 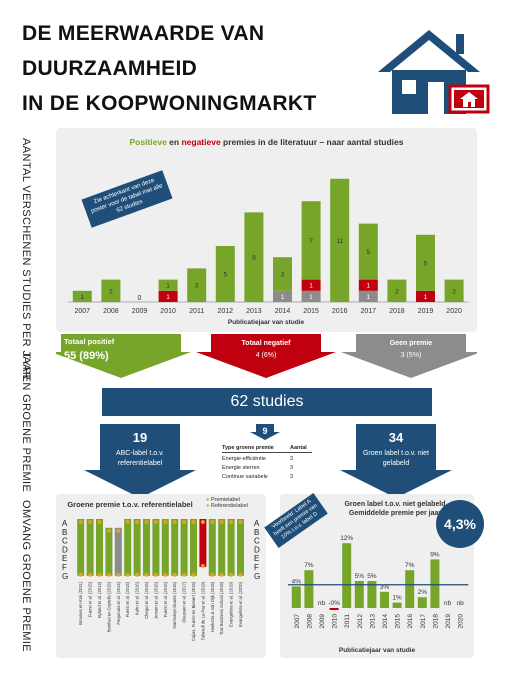 What do you see at coordinates (111, 311) in the screenshot?
I see `x-tick-label: 2008` at bounding box center [111, 311].